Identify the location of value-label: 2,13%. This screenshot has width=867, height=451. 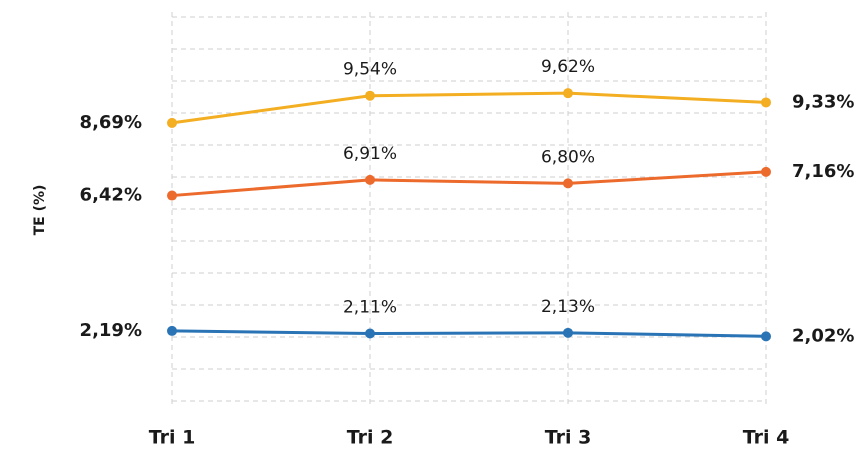
(568, 307).